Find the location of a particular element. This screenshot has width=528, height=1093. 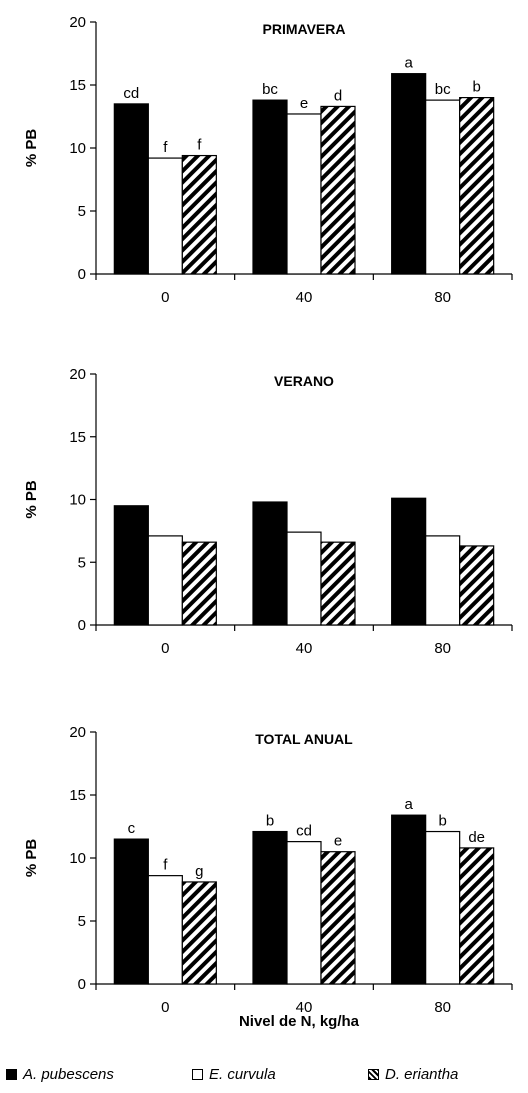

legend-item-d-eriantha: D. eriantha is located at coordinates (413, 1074).